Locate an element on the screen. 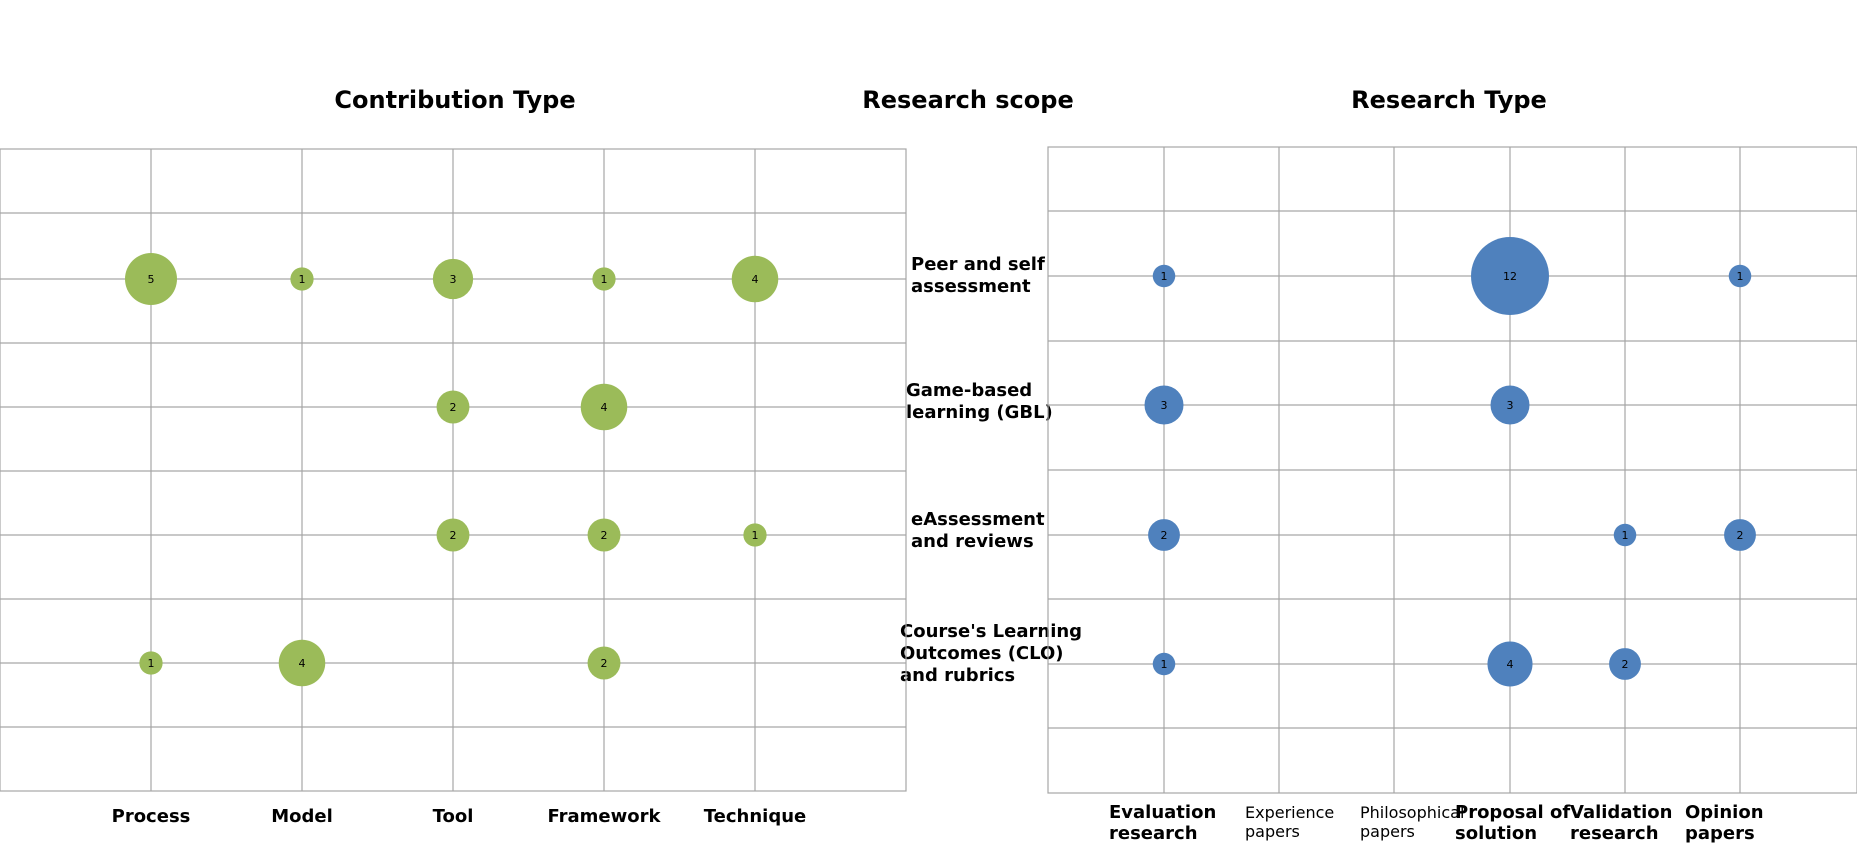 The height and width of the screenshot is (850, 1857). row-label: Game-based is located at coordinates (969, 390).